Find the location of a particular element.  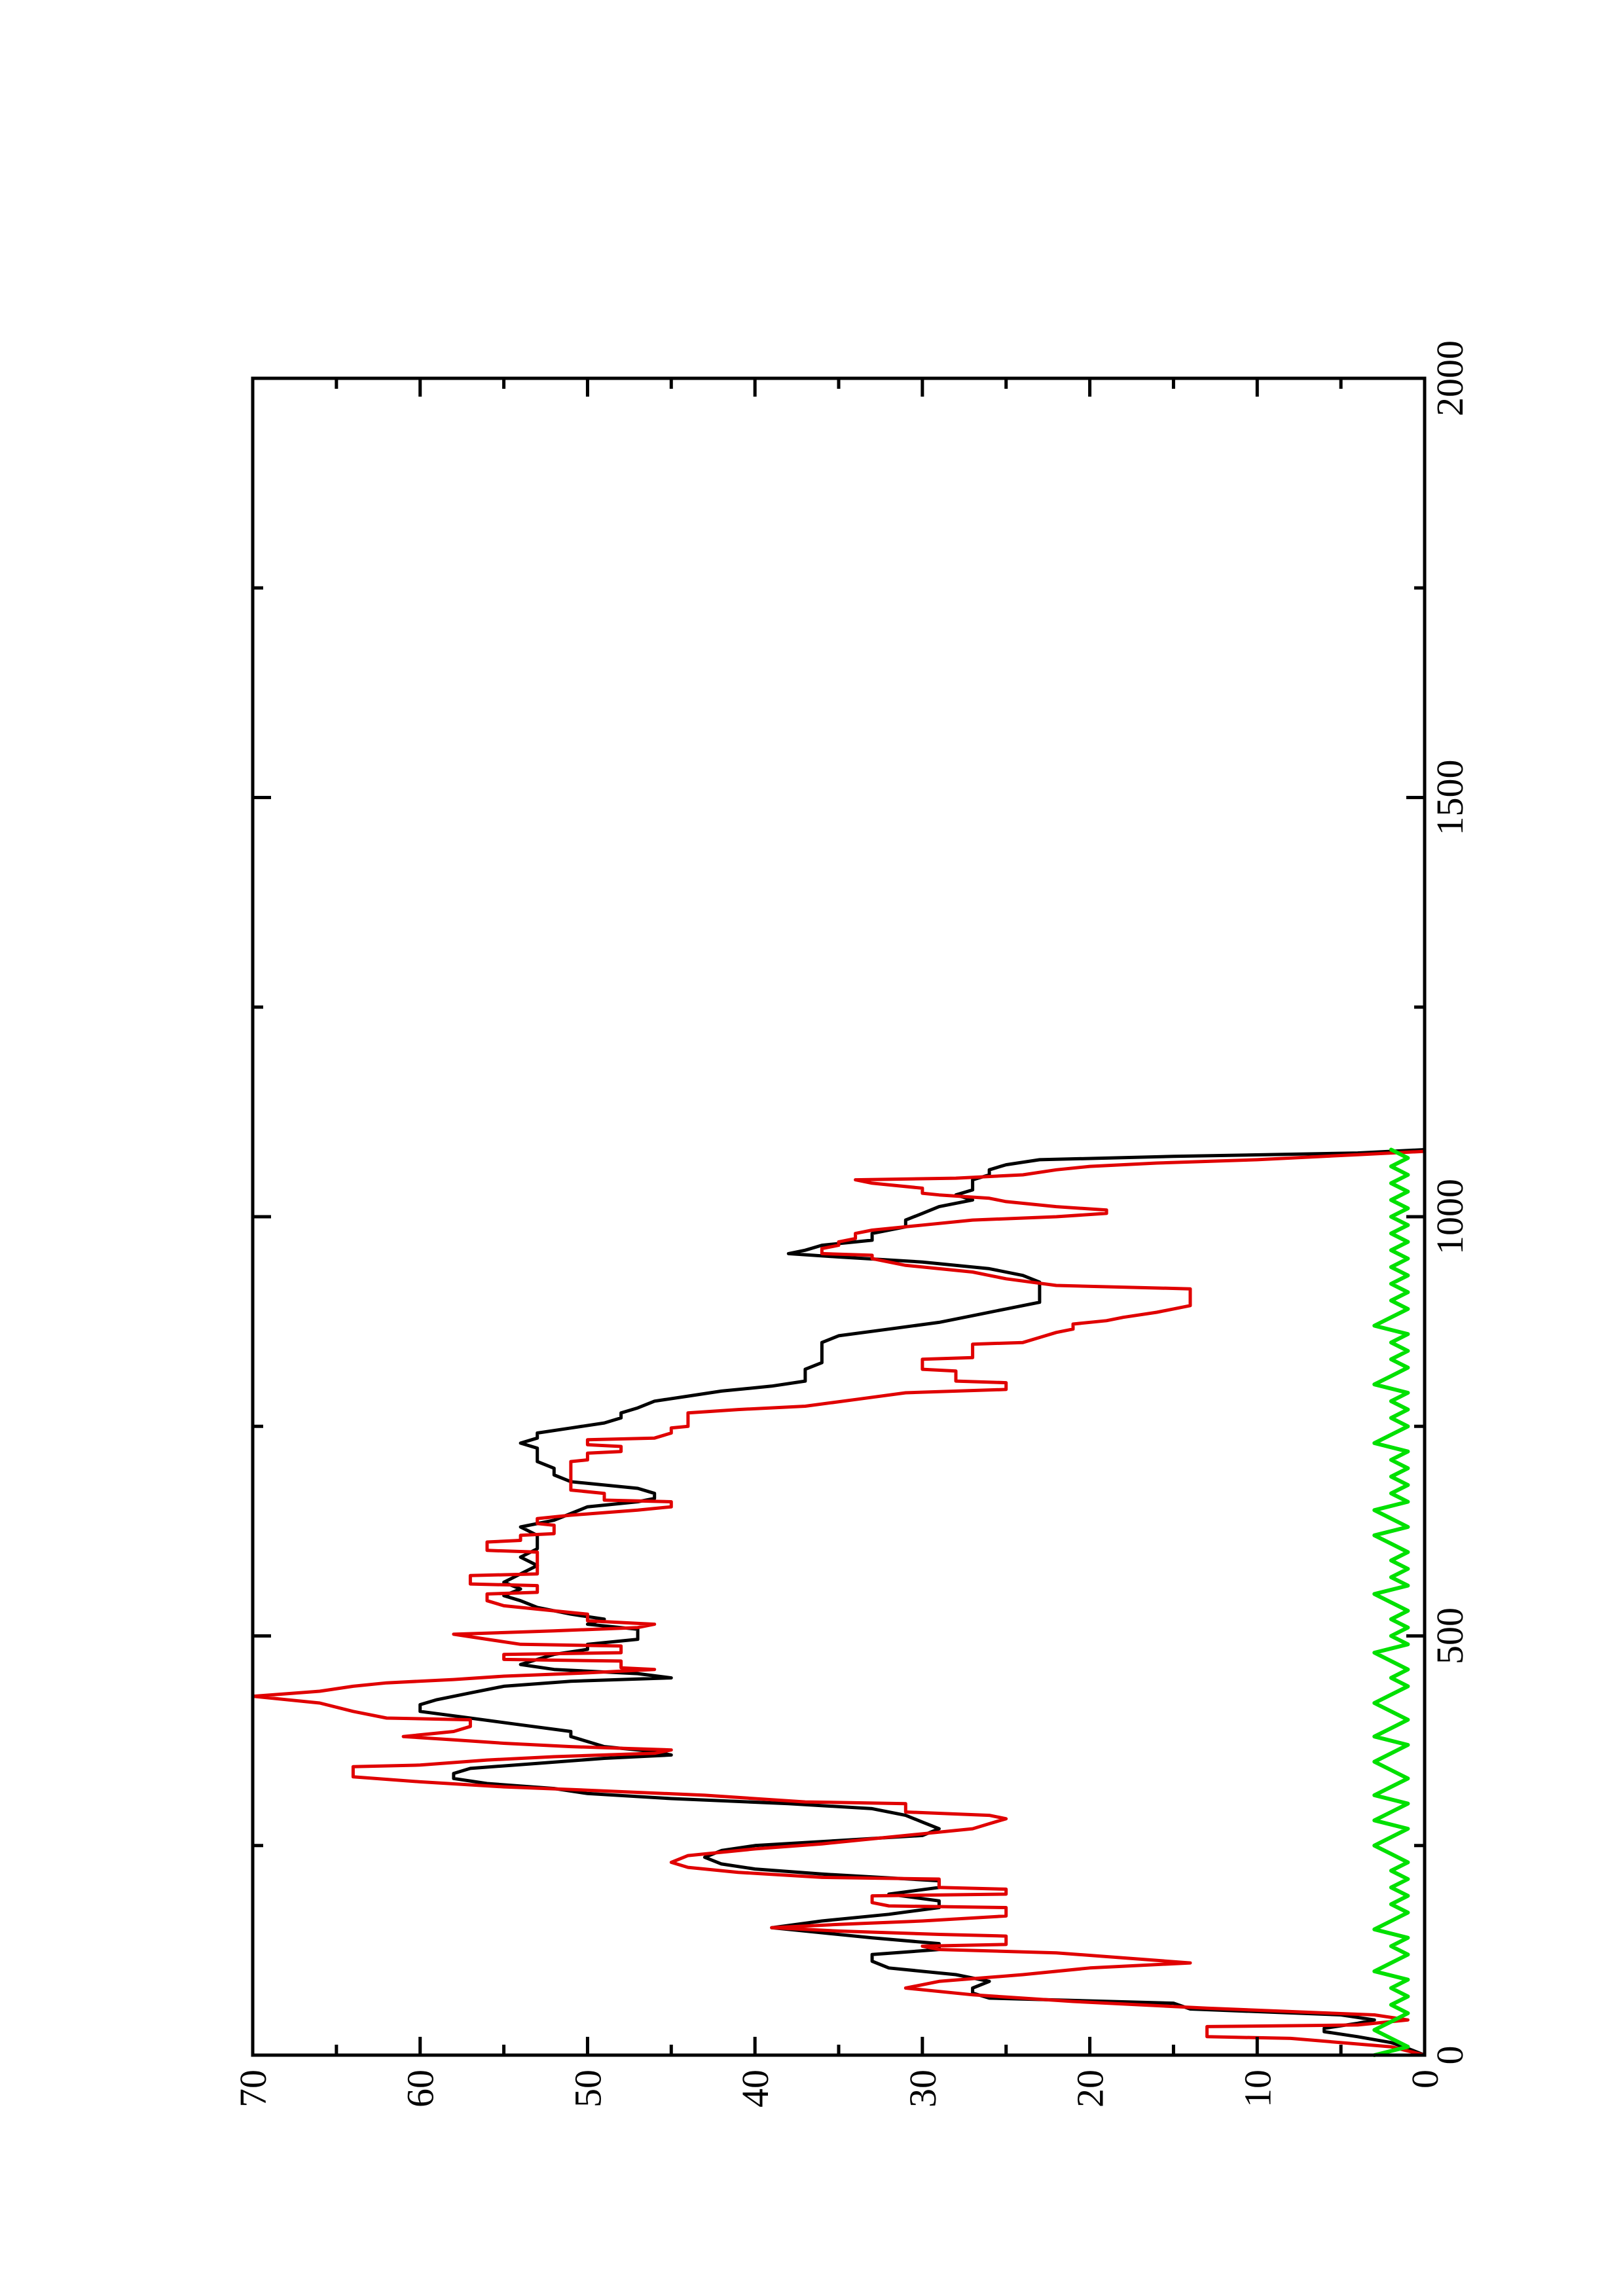

y-tick-label: 70 is located at coordinates (253, 2089).